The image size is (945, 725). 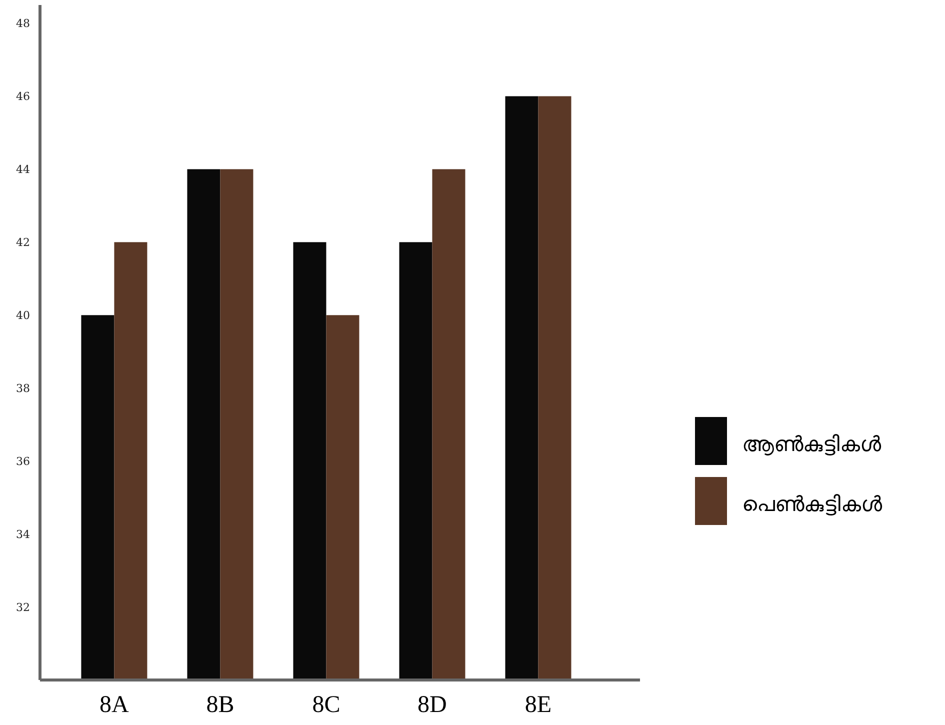 What do you see at coordinates (812, 444) in the screenshot?
I see `legend-label: ആൺകുട്ടികൾ` at bounding box center [812, 444].